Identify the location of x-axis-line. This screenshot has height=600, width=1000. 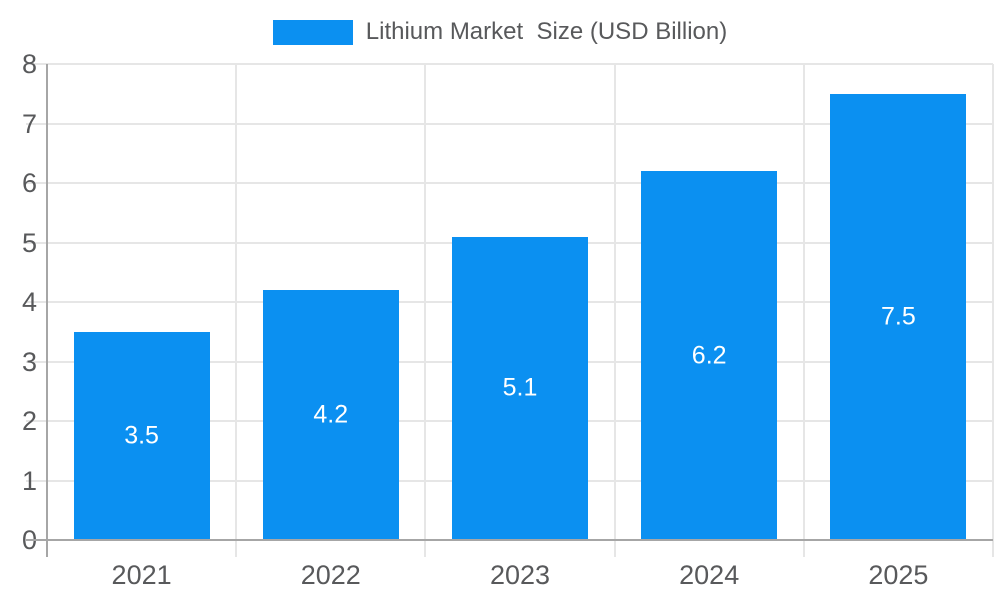
(509, 540).